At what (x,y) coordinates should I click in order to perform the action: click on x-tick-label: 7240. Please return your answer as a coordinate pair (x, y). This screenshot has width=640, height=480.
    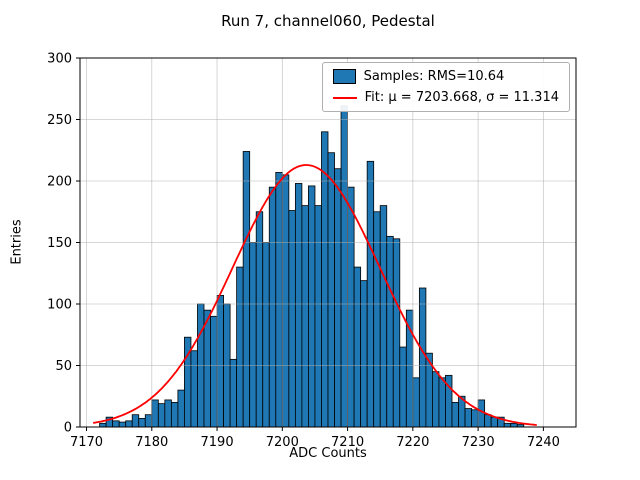
    Looking at the image, I should click on (543, 442).